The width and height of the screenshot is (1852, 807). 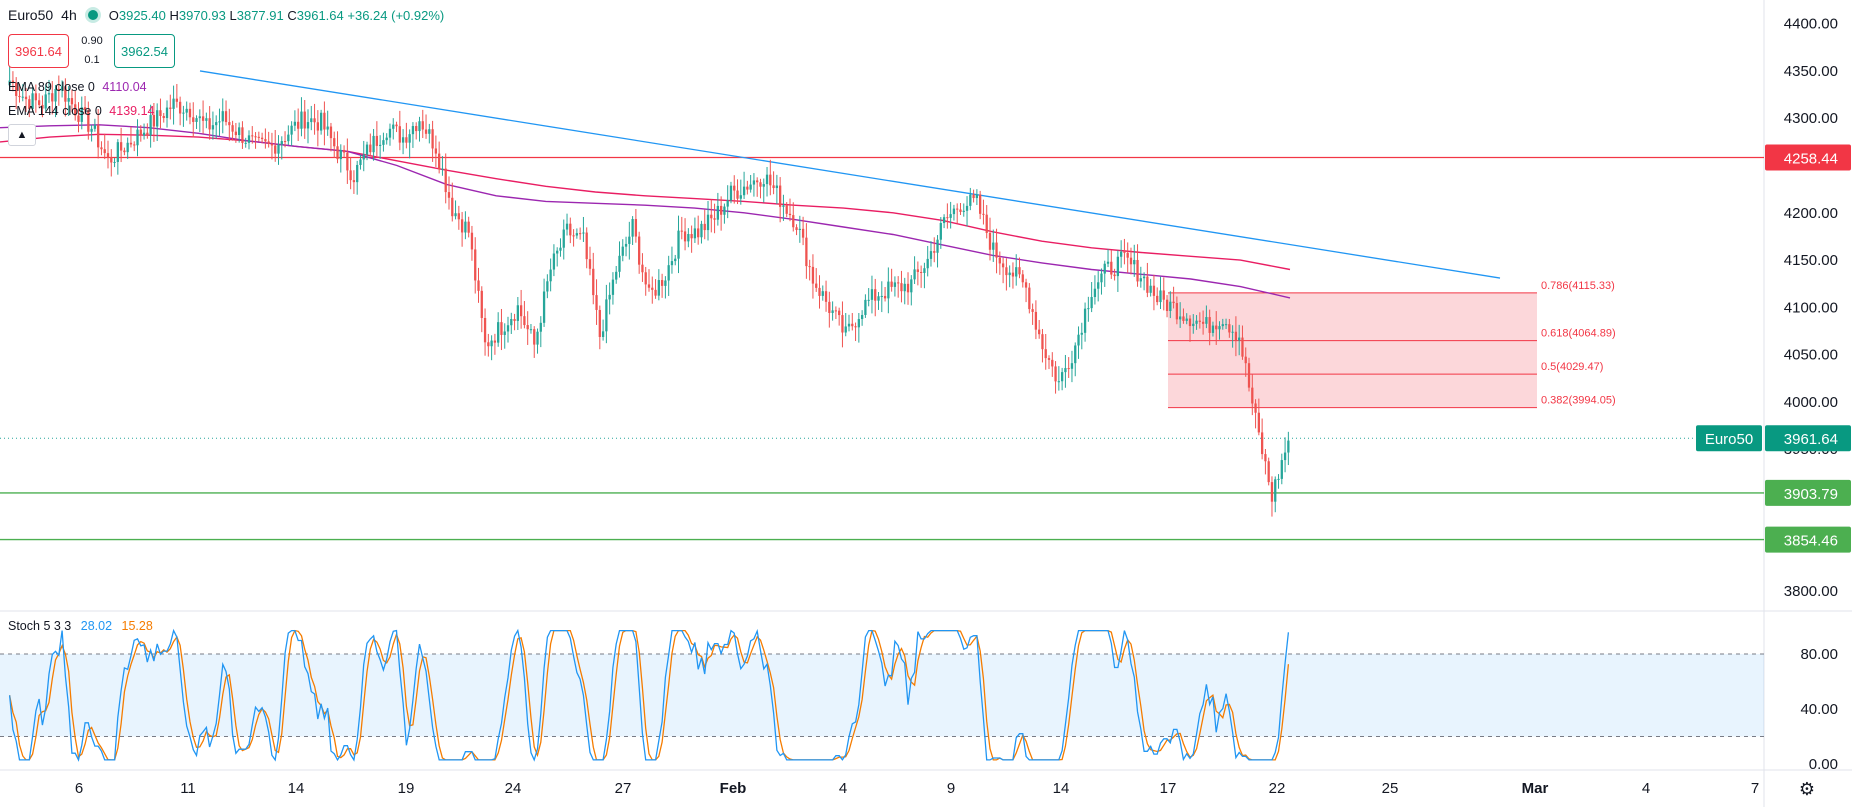 I want to click on stoch-legend: Stoch 5 3 3 28.02 15.28, so click(x=80, y=626).